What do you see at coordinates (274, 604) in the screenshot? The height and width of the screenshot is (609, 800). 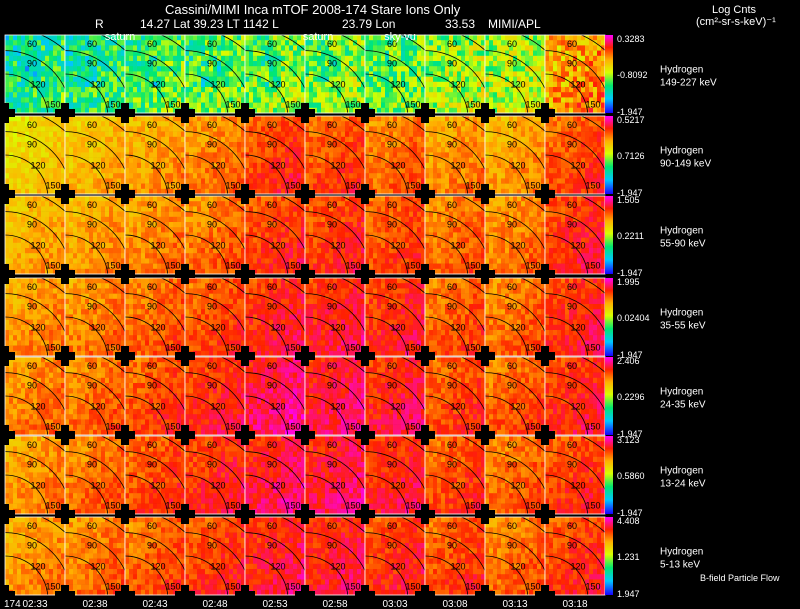 I see `time-tick-label: 02:53` at bounding box center [274, 604].